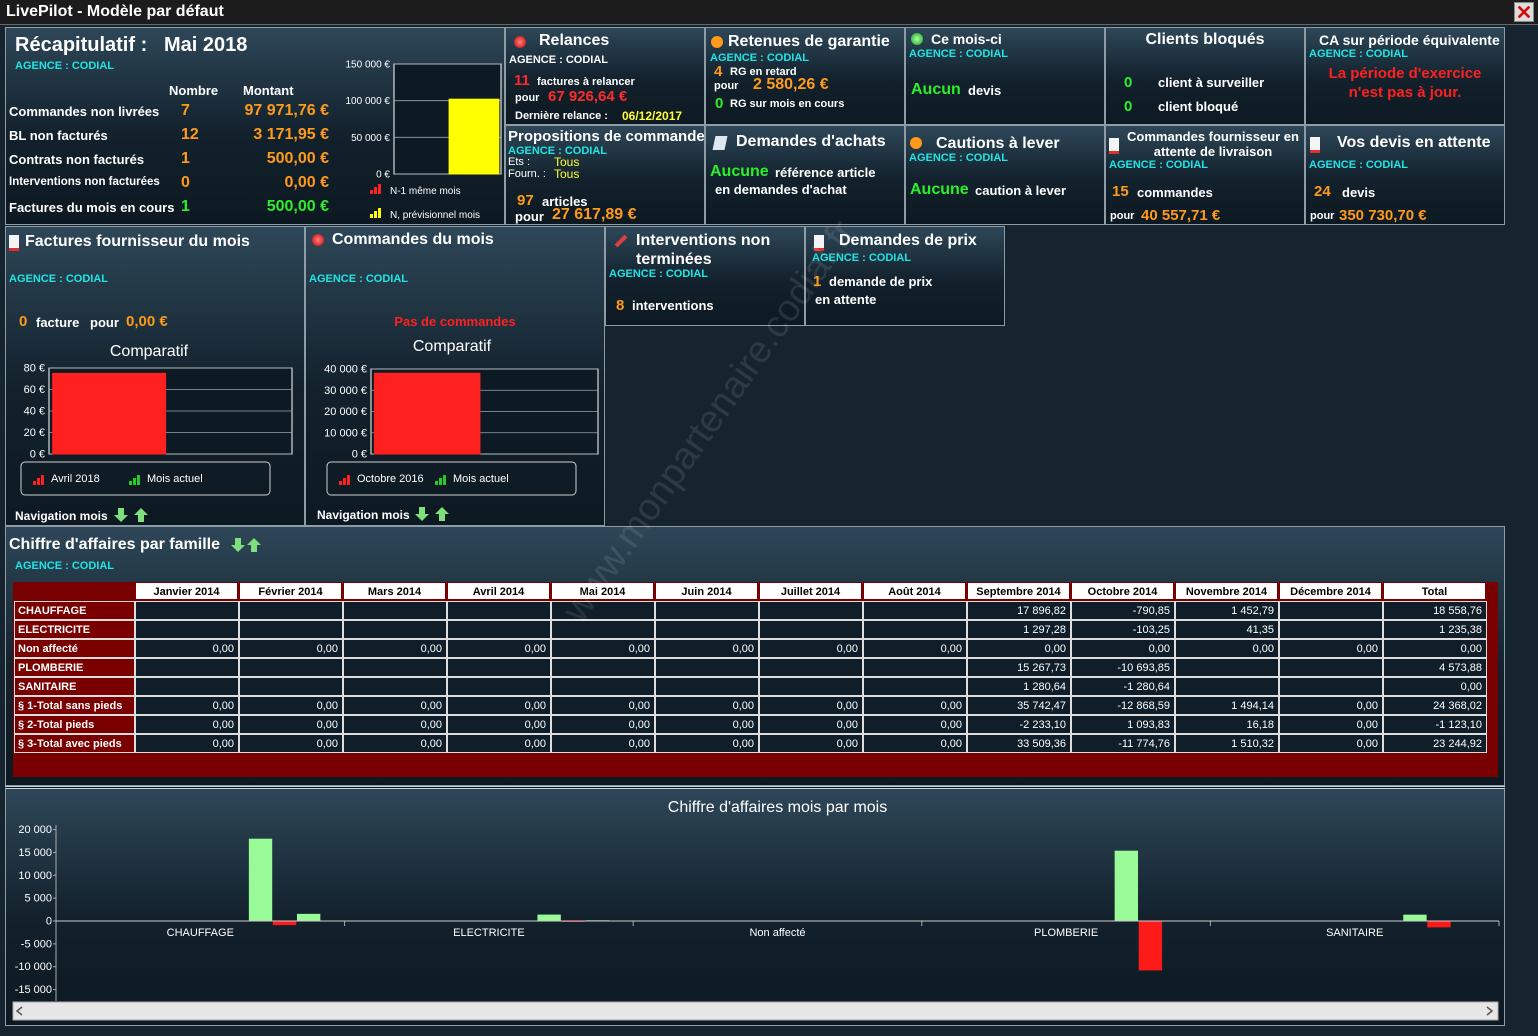 Image resolution: width=1538 pixels, height=1036 pixels. Describe the element at coordinates (190, 134) in the screenshot. I see `row-count: 12` at that location.